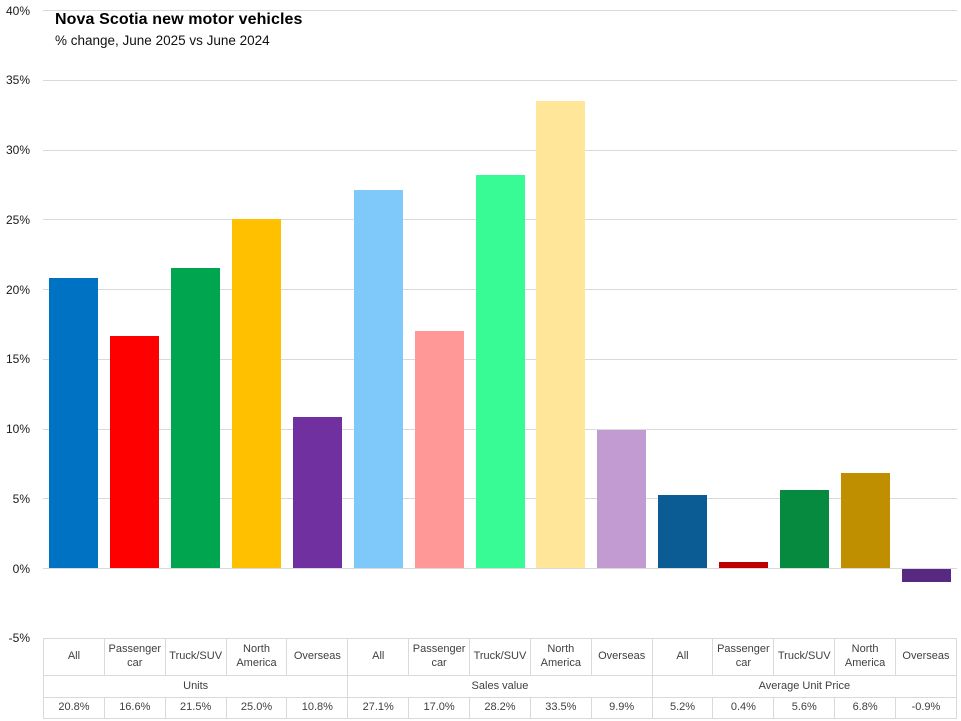 Image resolution: width=961 pixels, height=721 pixels. Describe the element at coordinates (805, 528) in the screenshot. I see `bar-average-unit-price-truck-suv` at that location.